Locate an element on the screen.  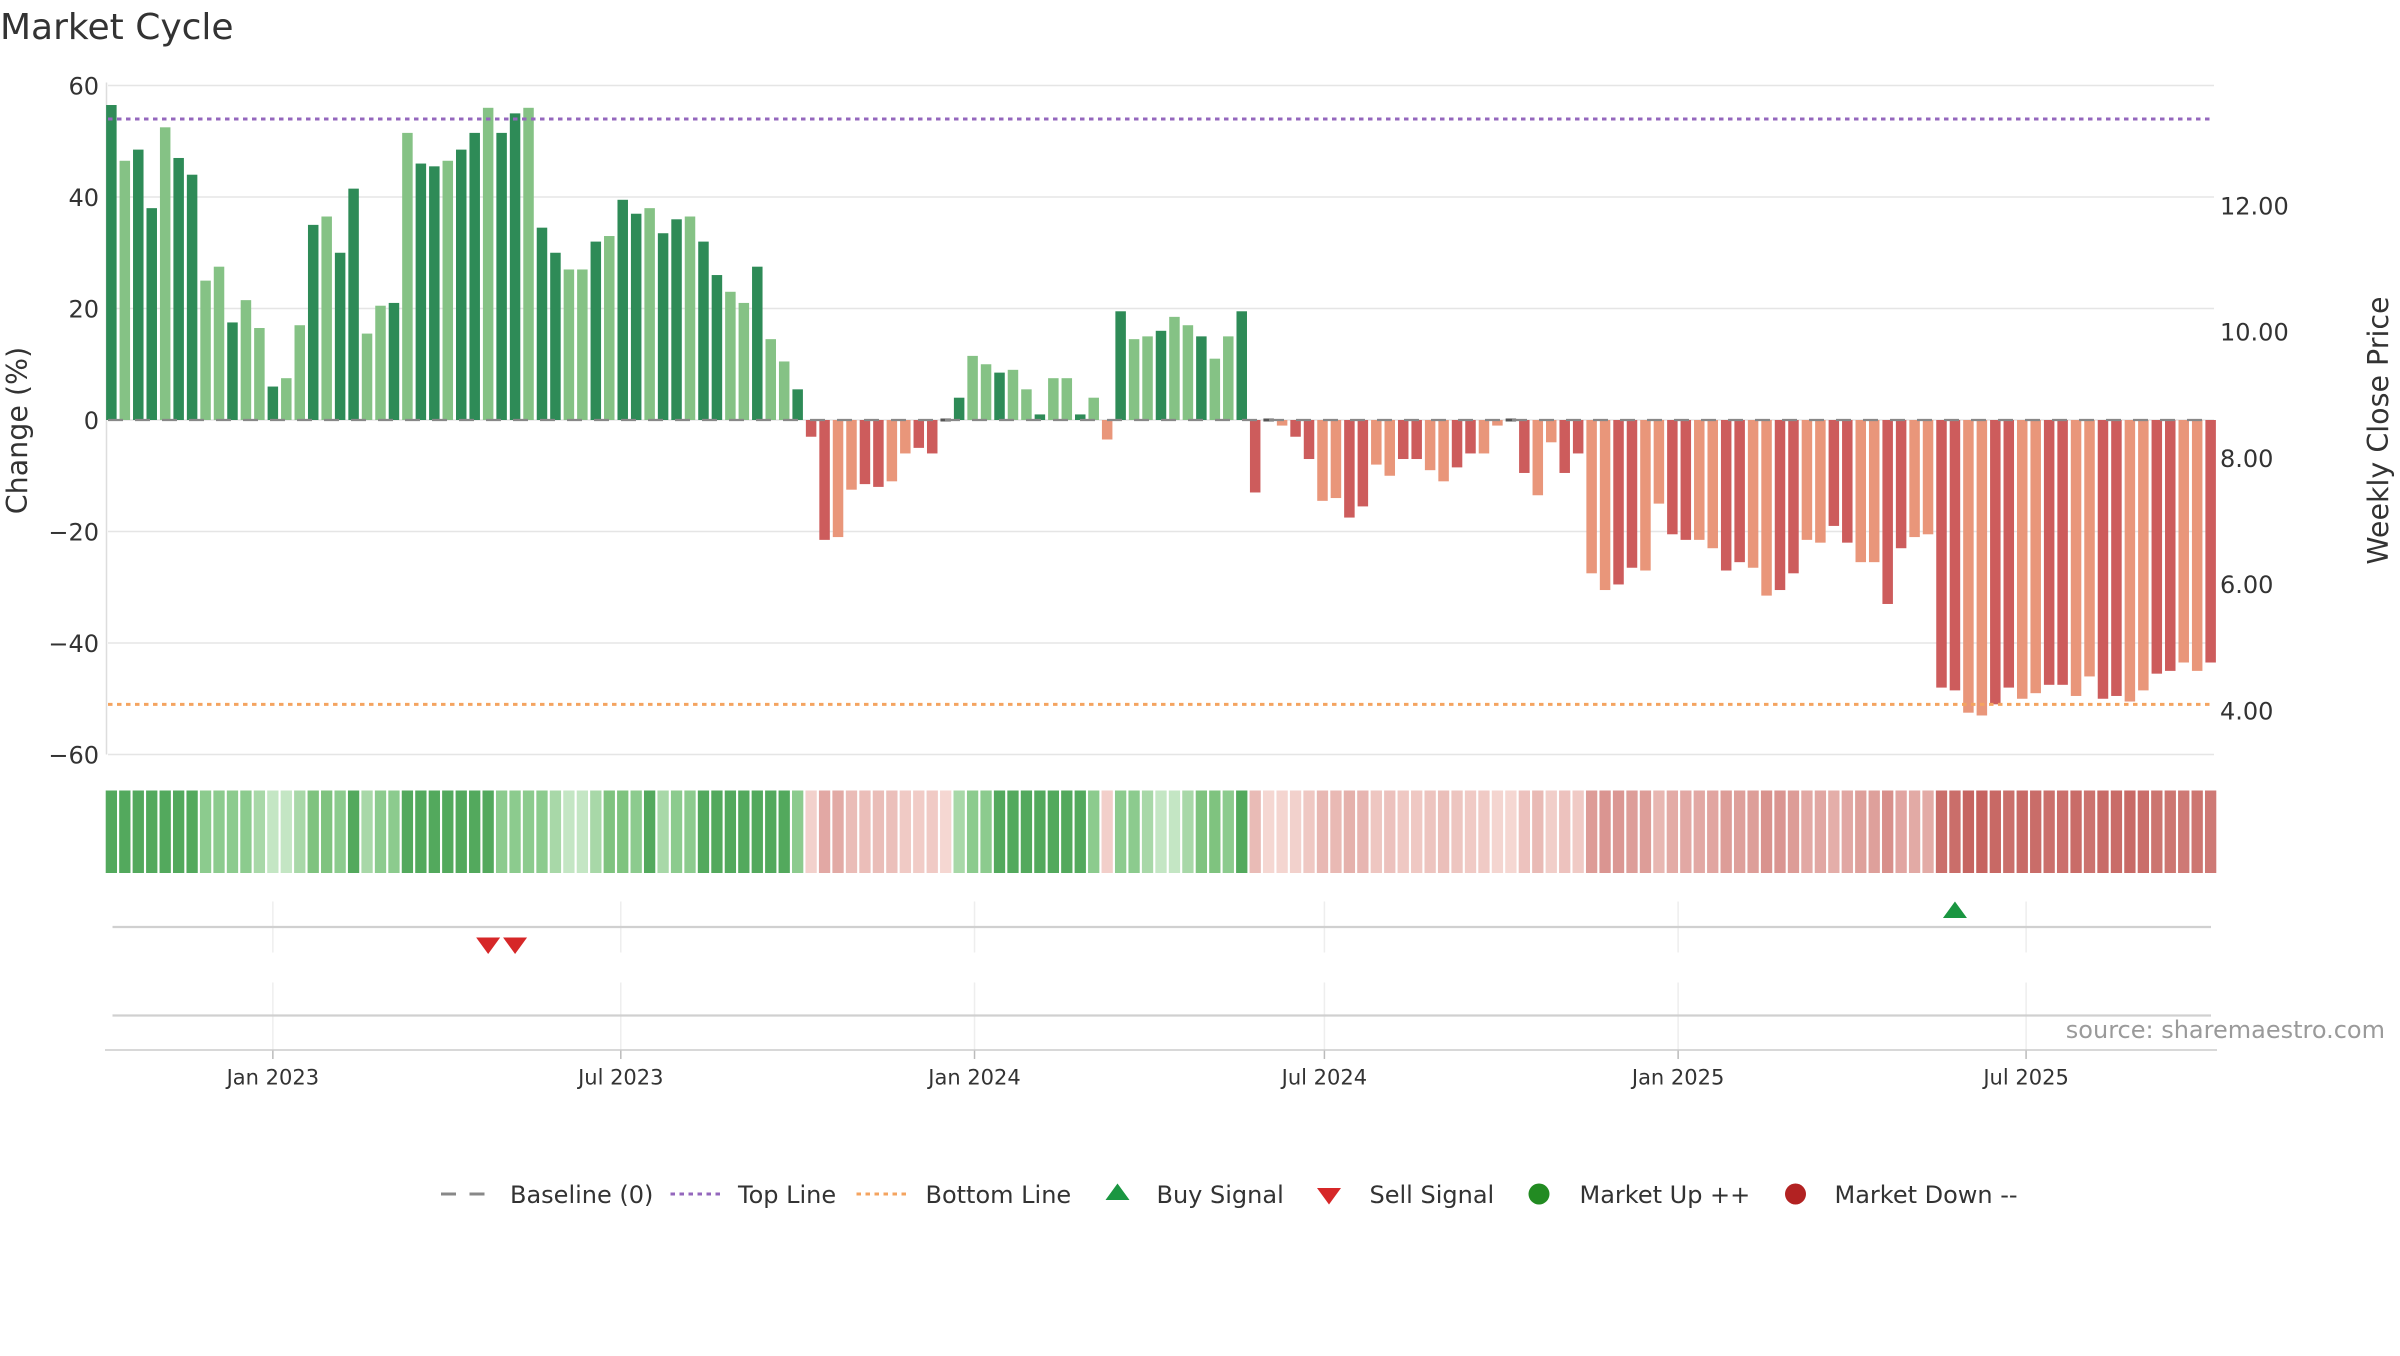
legend-label: Buy Signal is located at coordinates (1220, 1195).